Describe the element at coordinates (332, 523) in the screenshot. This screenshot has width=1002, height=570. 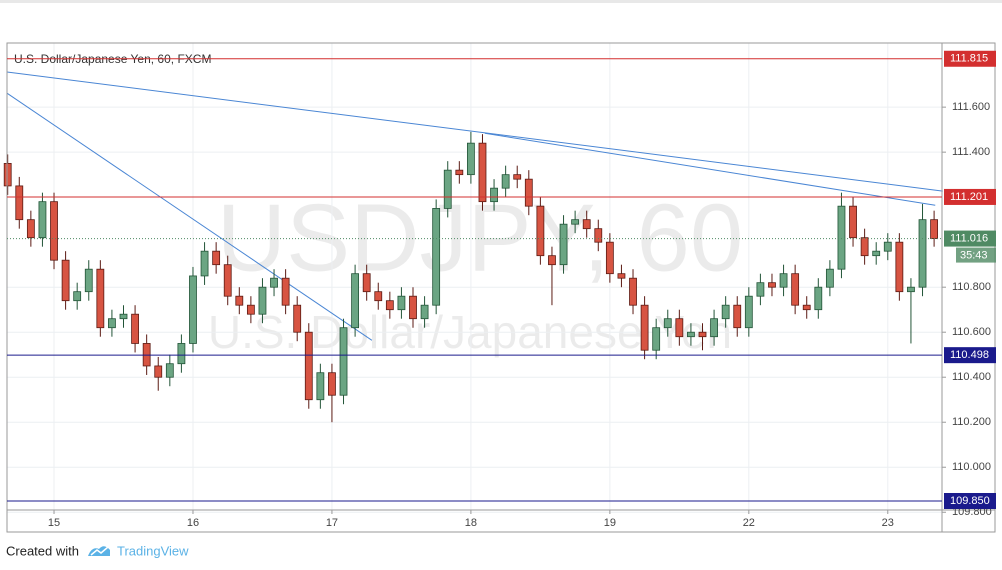
I see `x-tick-label: 17` at that location.